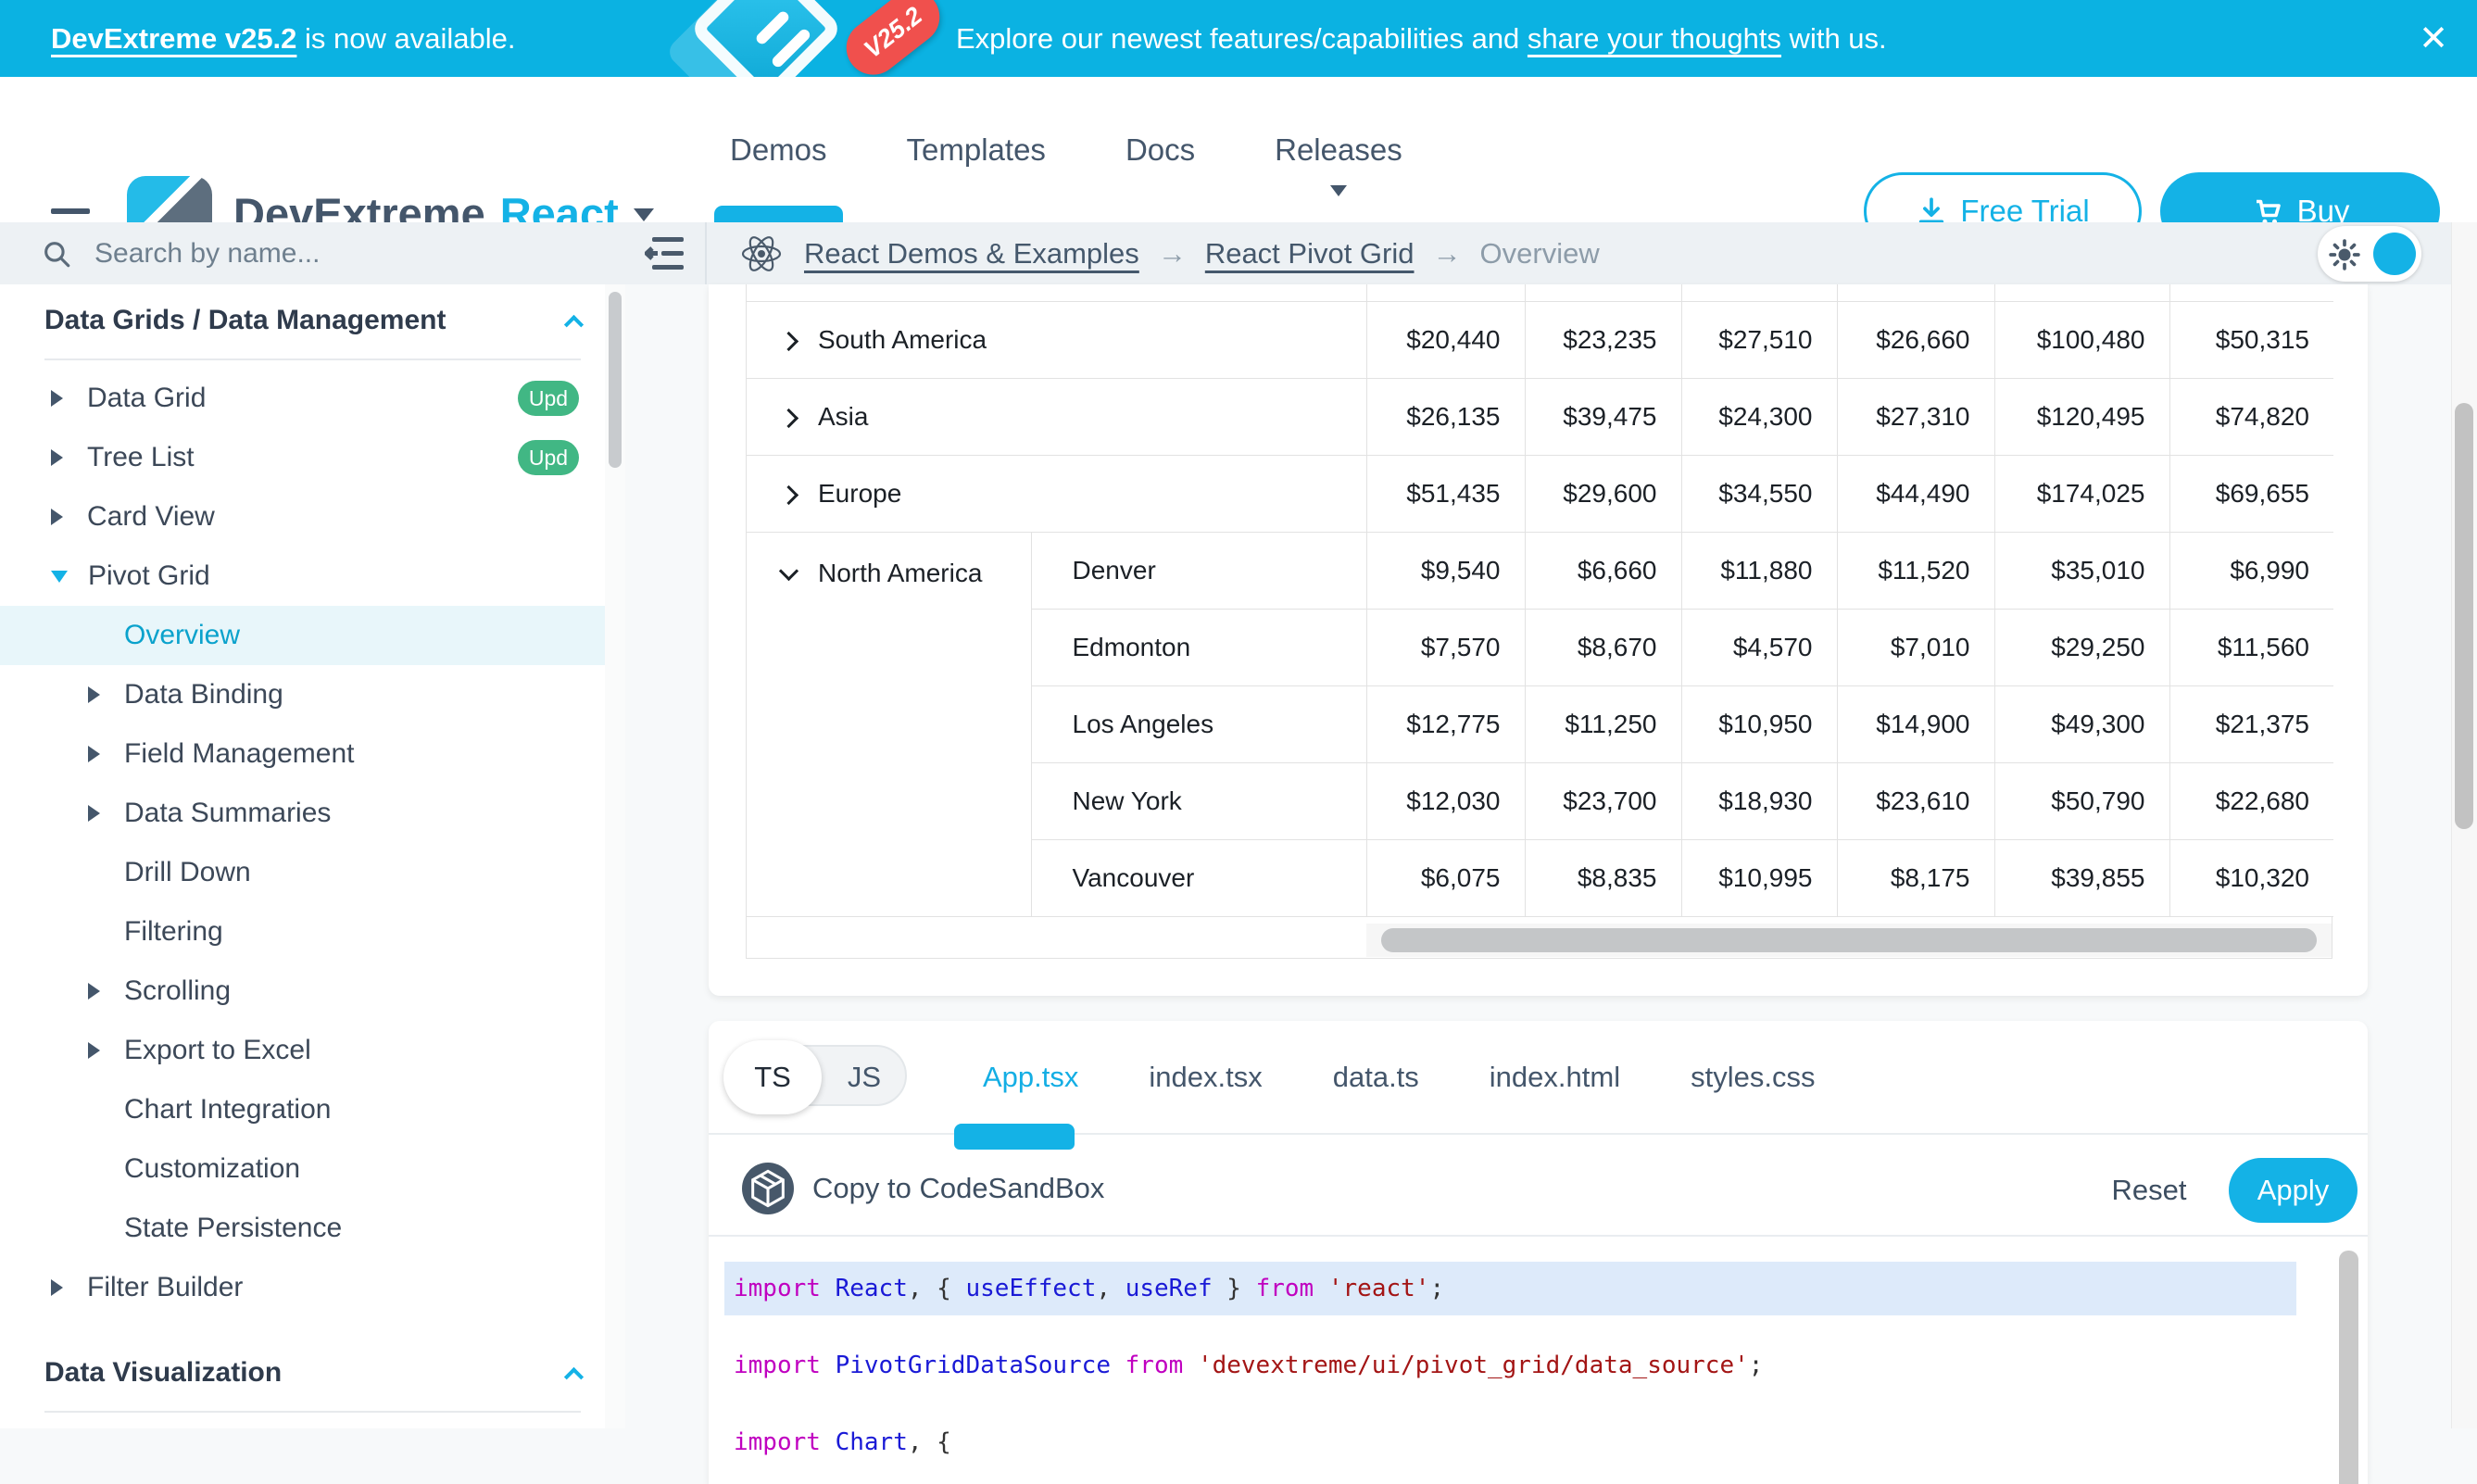 This screenshot has height=1484, width=2477. I want to click on sidebar-scrollbar-thumb, so click(615, 380).